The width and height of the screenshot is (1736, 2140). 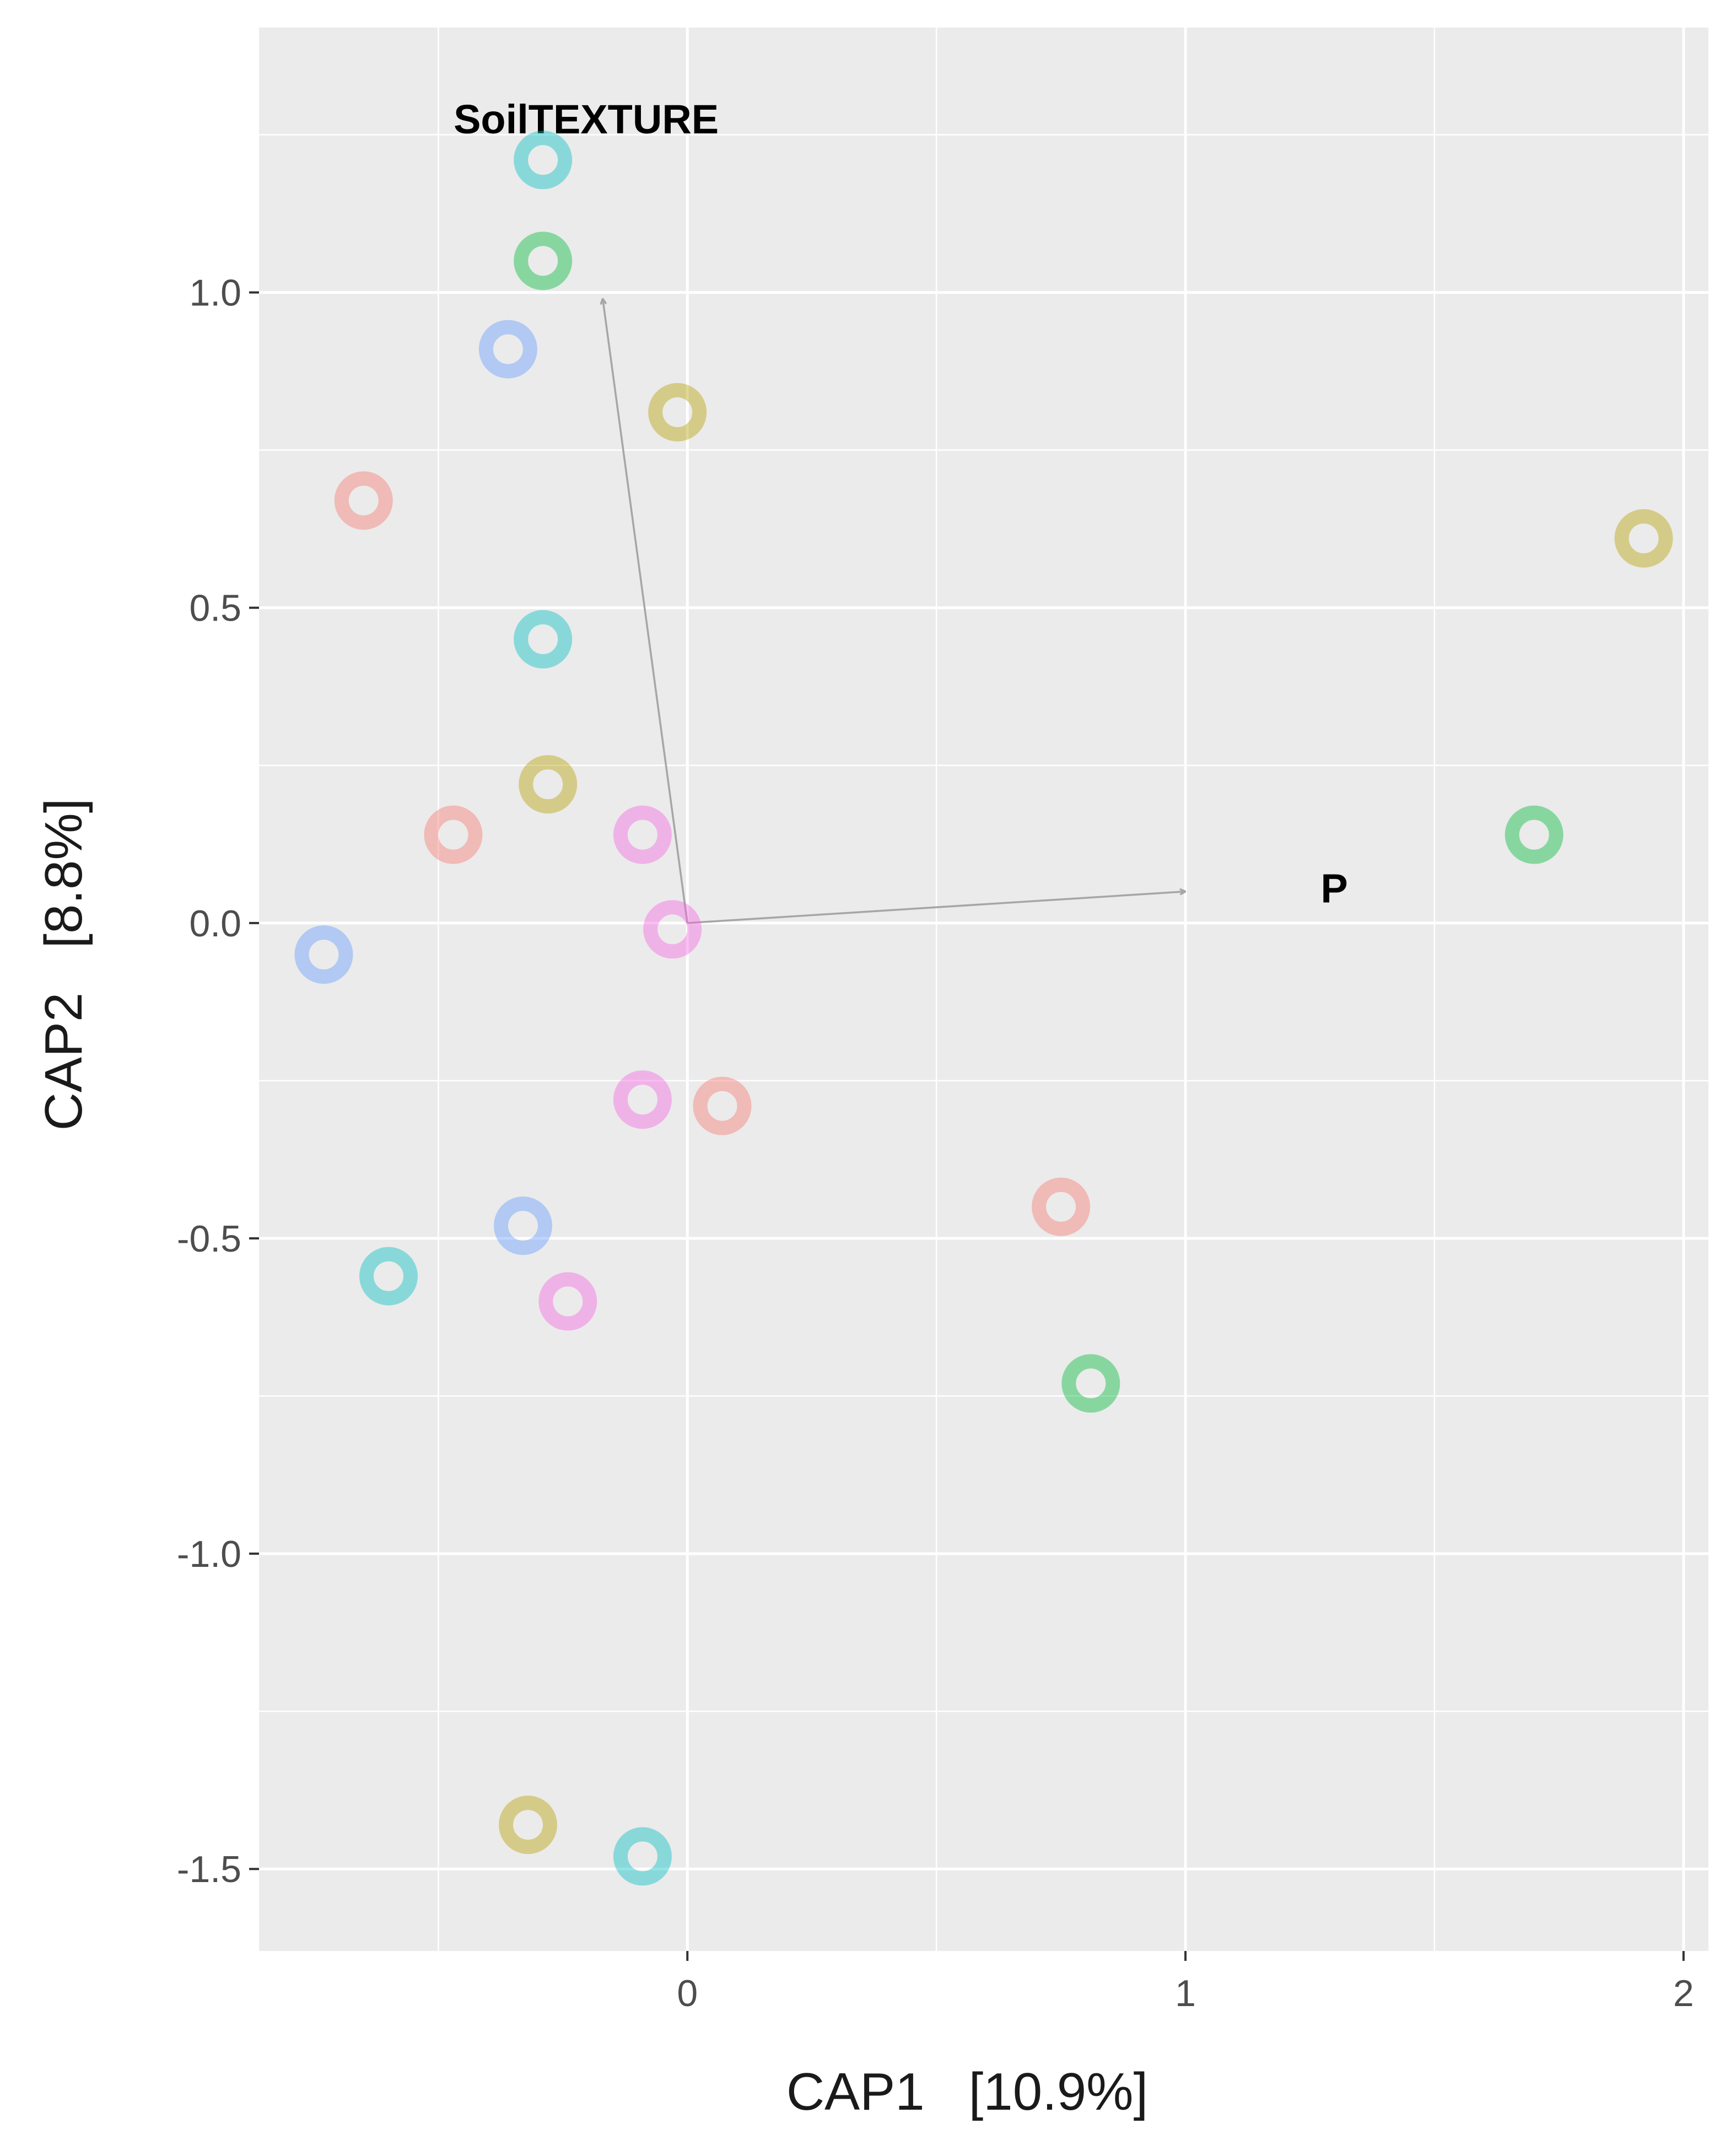 What do you see at coordinates (218, 1081) in the screenshot?
I see `y-axis-ticks: 1.0 0.5 0.0 -0.5 -1.0 -1.5` at bounding box center [218, 1081].